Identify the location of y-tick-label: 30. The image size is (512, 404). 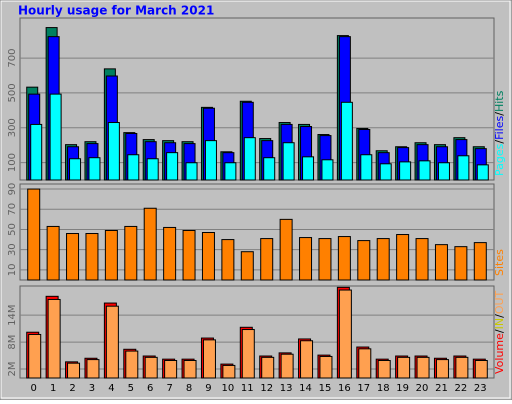
(12, 249).